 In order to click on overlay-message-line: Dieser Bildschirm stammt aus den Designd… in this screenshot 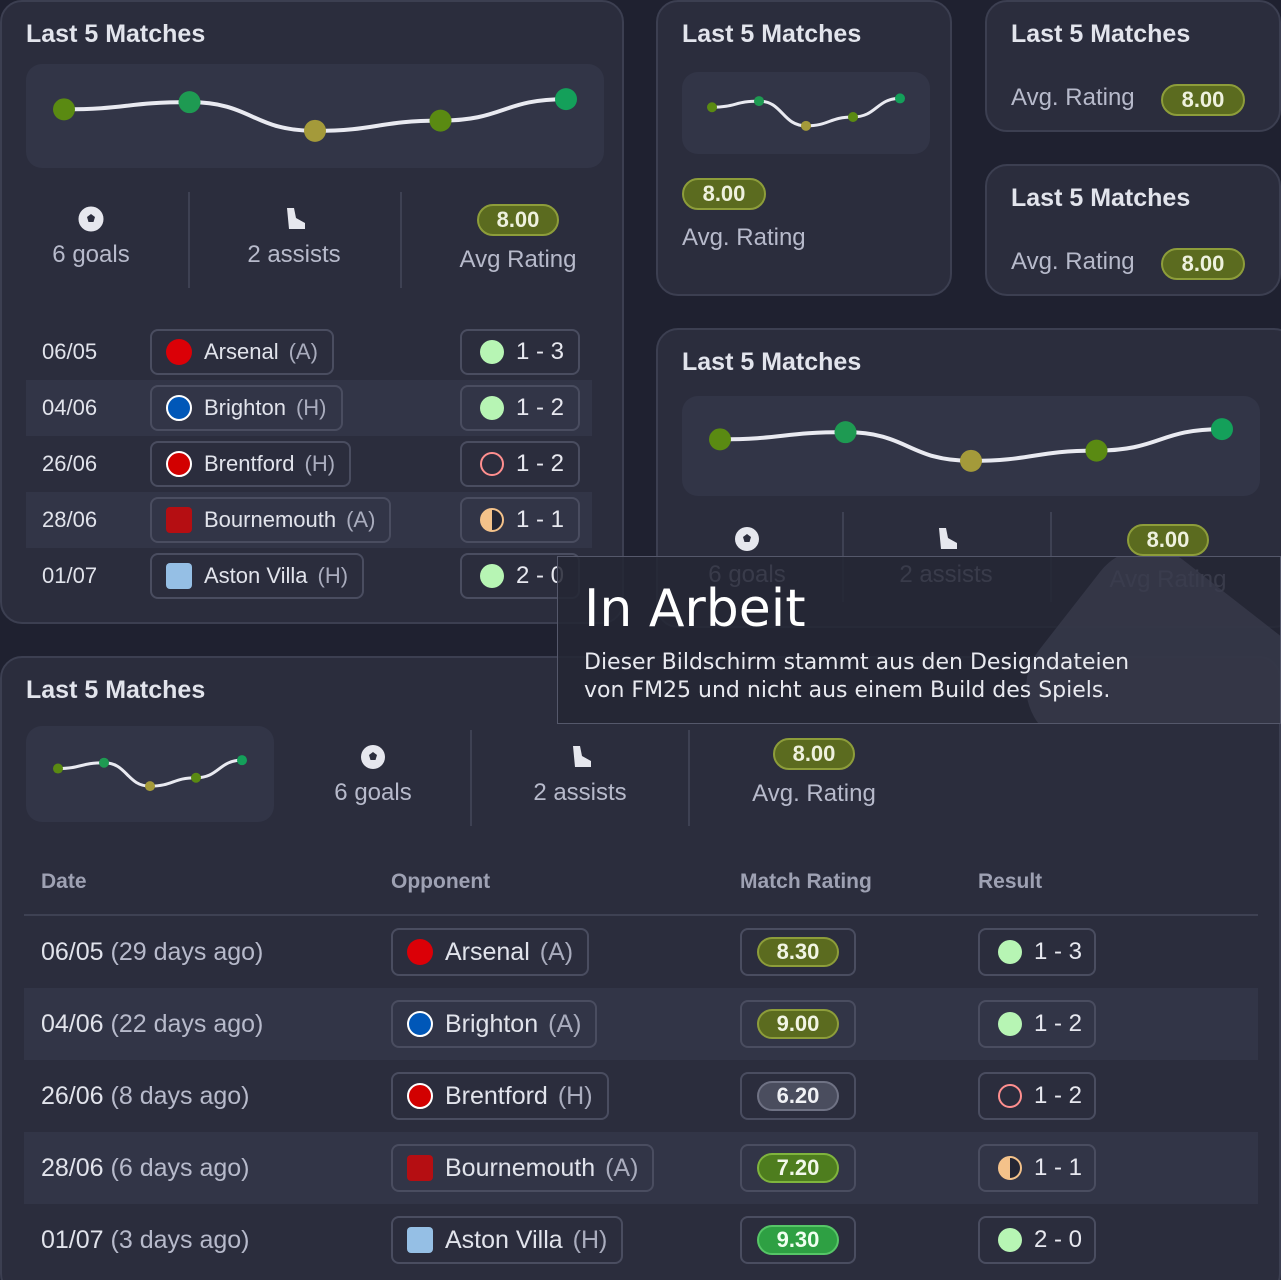, I will do `click(857, 662)`.